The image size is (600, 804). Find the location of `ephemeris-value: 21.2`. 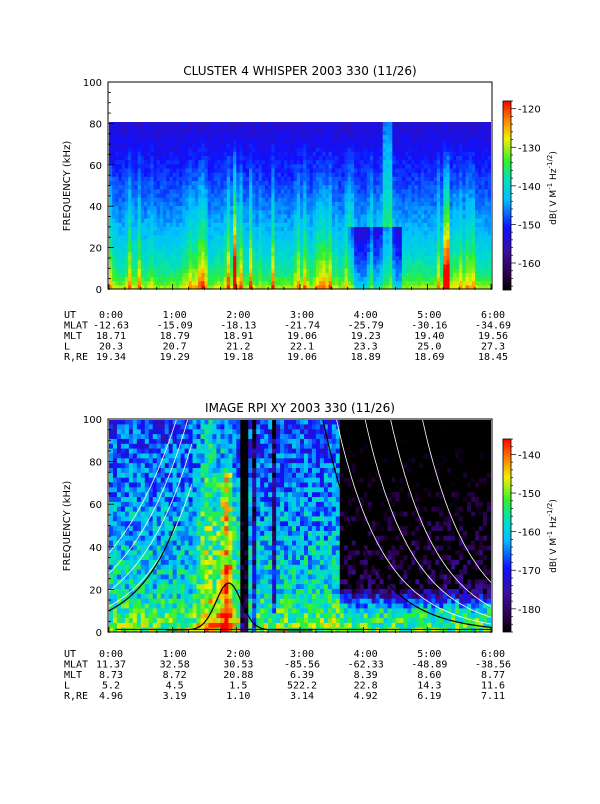

ephemeris-value: 21.2 is located at coordinates (238, 347).